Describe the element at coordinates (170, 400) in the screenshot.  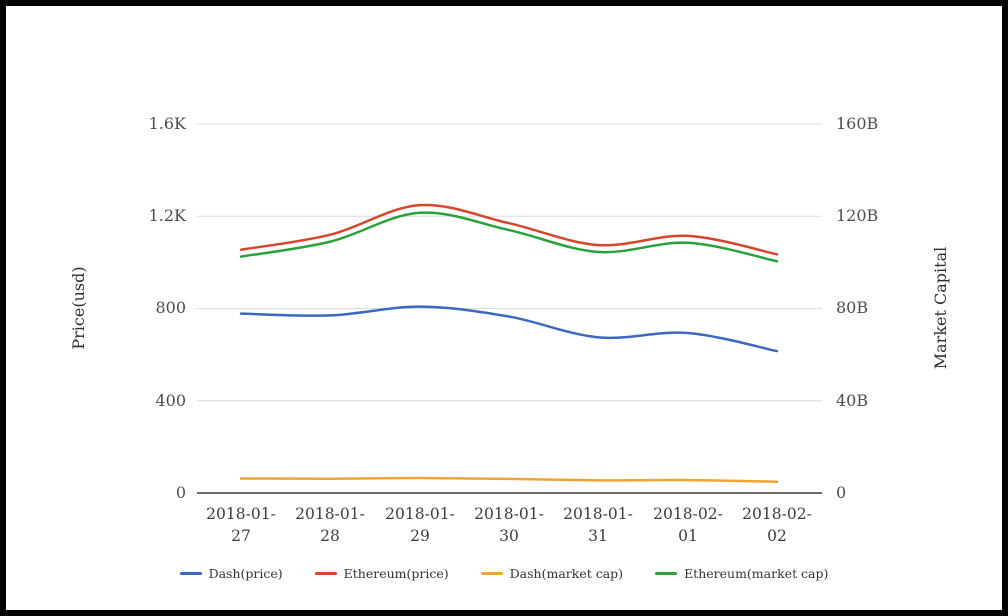
I see `left-axis-tick: 400` at that location.